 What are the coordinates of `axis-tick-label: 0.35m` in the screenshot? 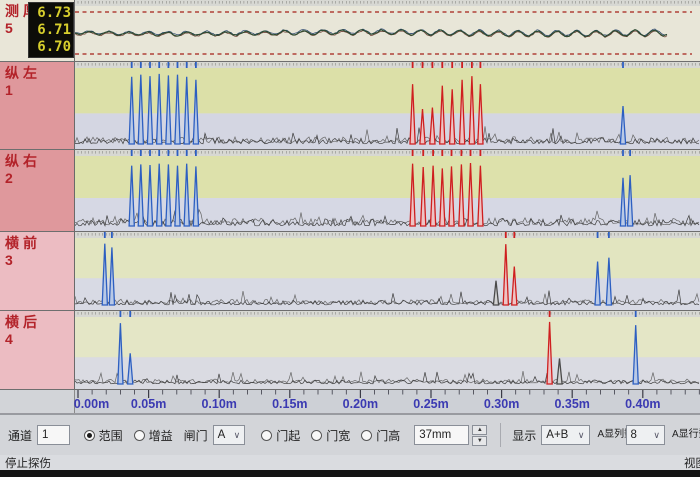 It's located at (572, 404).